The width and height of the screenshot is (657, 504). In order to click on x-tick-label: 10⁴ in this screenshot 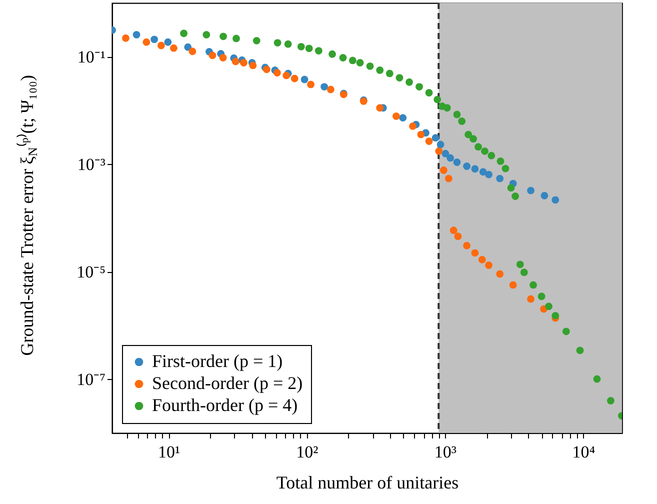, I will do `click(584, 452)`.